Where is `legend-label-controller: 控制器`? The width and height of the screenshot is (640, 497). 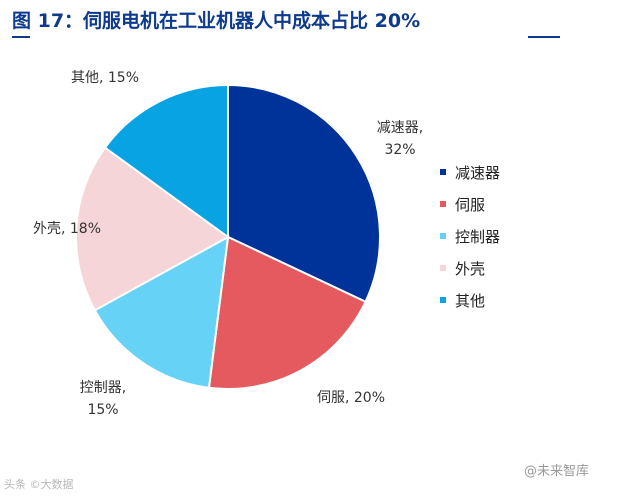 legend-label-controller: 控制器 is located at coordinates (477, 237).